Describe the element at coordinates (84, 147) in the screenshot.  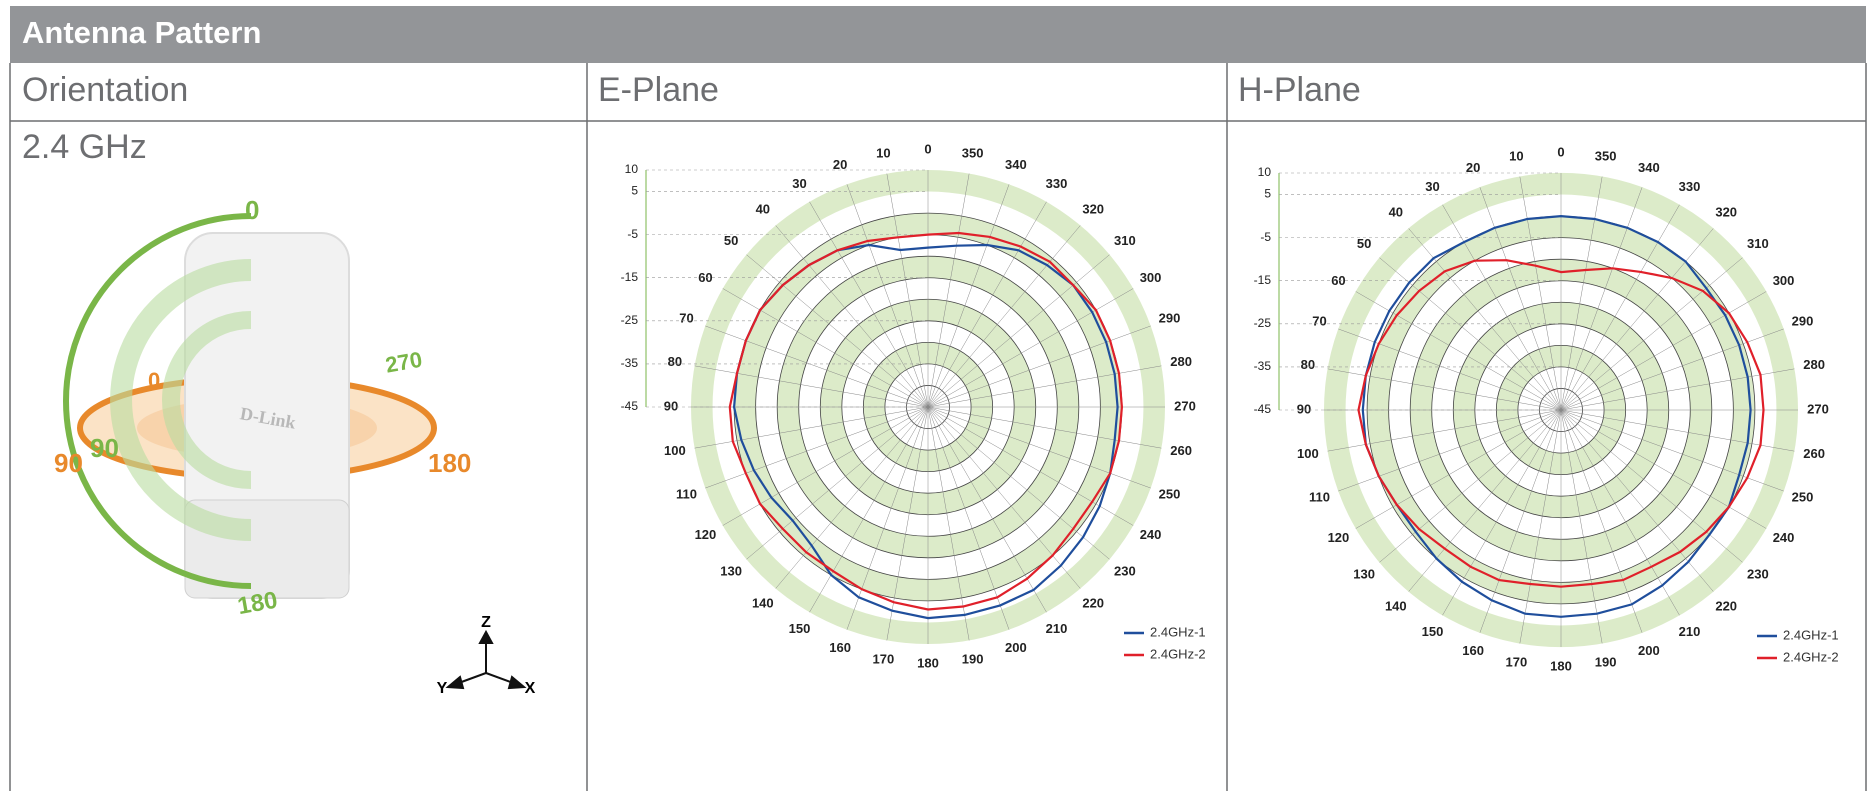
I see `row-label: 2.4 GHz` at that location.